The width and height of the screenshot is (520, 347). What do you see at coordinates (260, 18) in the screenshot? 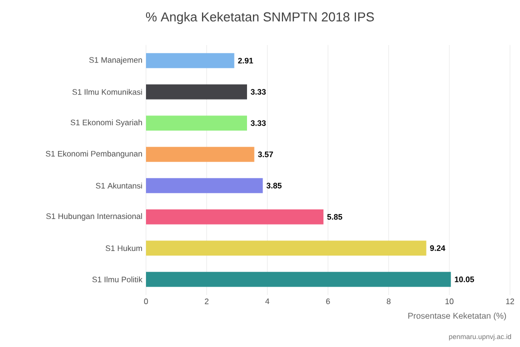
I see `chart-title: % Angka Keketatan SNMPTN 2018 IPS` at bounding box center [260, 18].